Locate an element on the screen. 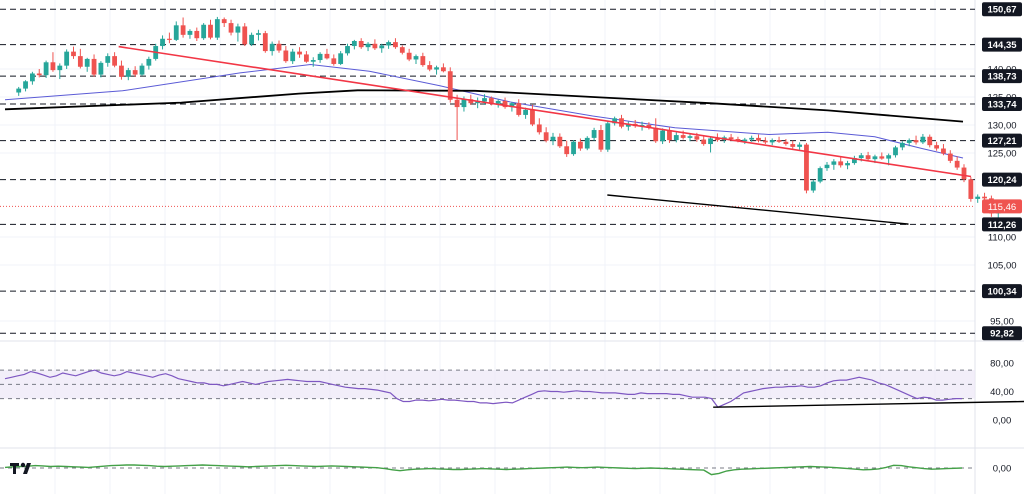  key-level-label: 100,34 is located at coordinates (1002, 292).